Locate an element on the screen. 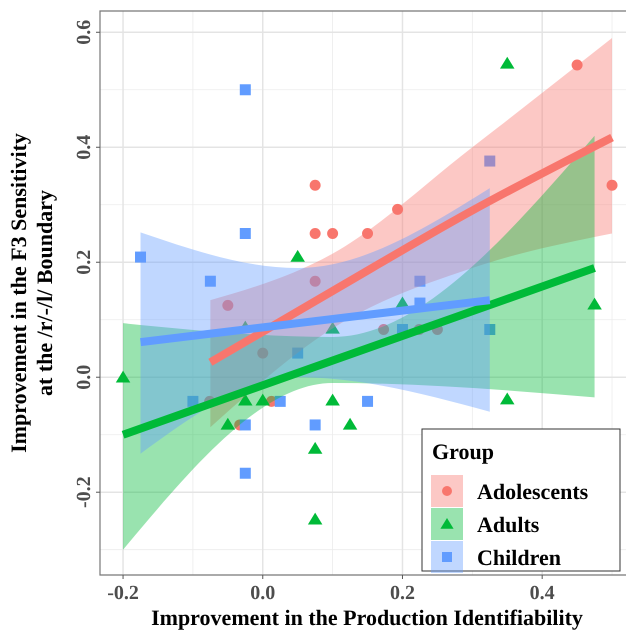 The image size is (633, 636). x-tick-label: 0.2 is located at coordinates (402, 593).